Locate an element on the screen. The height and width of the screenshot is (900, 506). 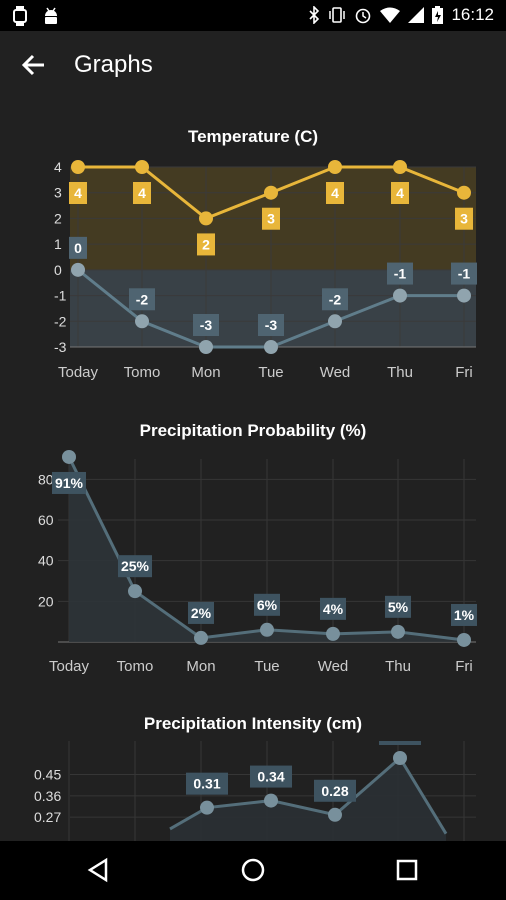
android-icon is located at coordinates (51, 15).